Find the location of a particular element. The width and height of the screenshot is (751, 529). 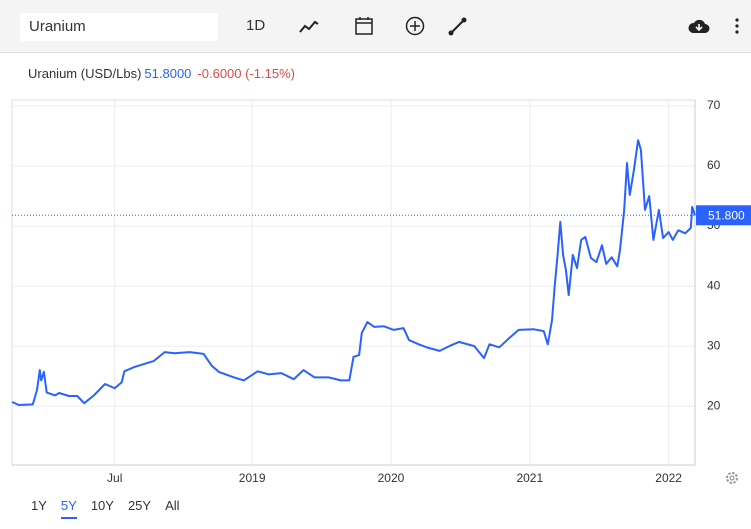

last-price-label: 51.800 is located at coordinates (726, 215).